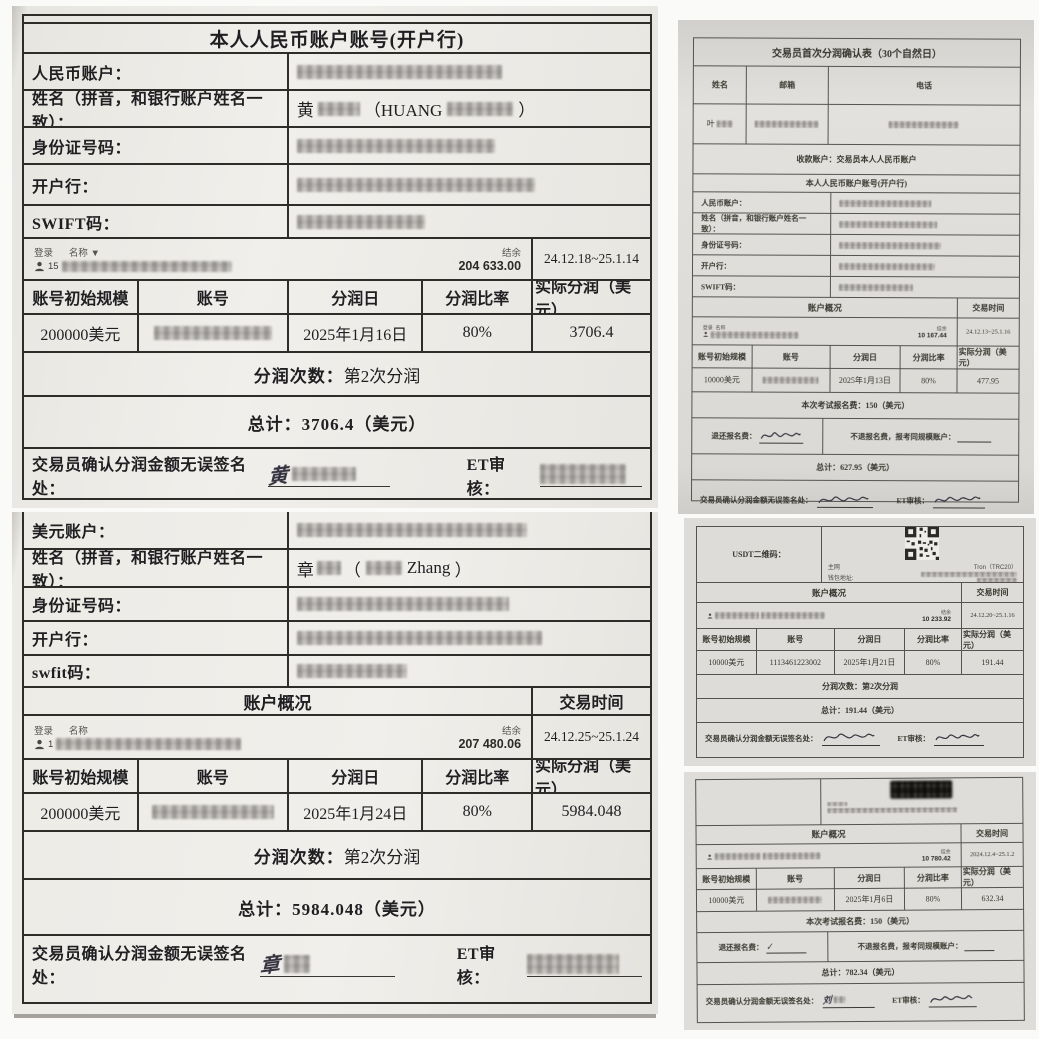 Image resolution: width=1039 pixels, height=1039 pixels. What do you see at coordinates (991, 854) in the screenshot?
I see `trading-period: 2024.12.4~25.1.2` at bounding box center [991, 854].